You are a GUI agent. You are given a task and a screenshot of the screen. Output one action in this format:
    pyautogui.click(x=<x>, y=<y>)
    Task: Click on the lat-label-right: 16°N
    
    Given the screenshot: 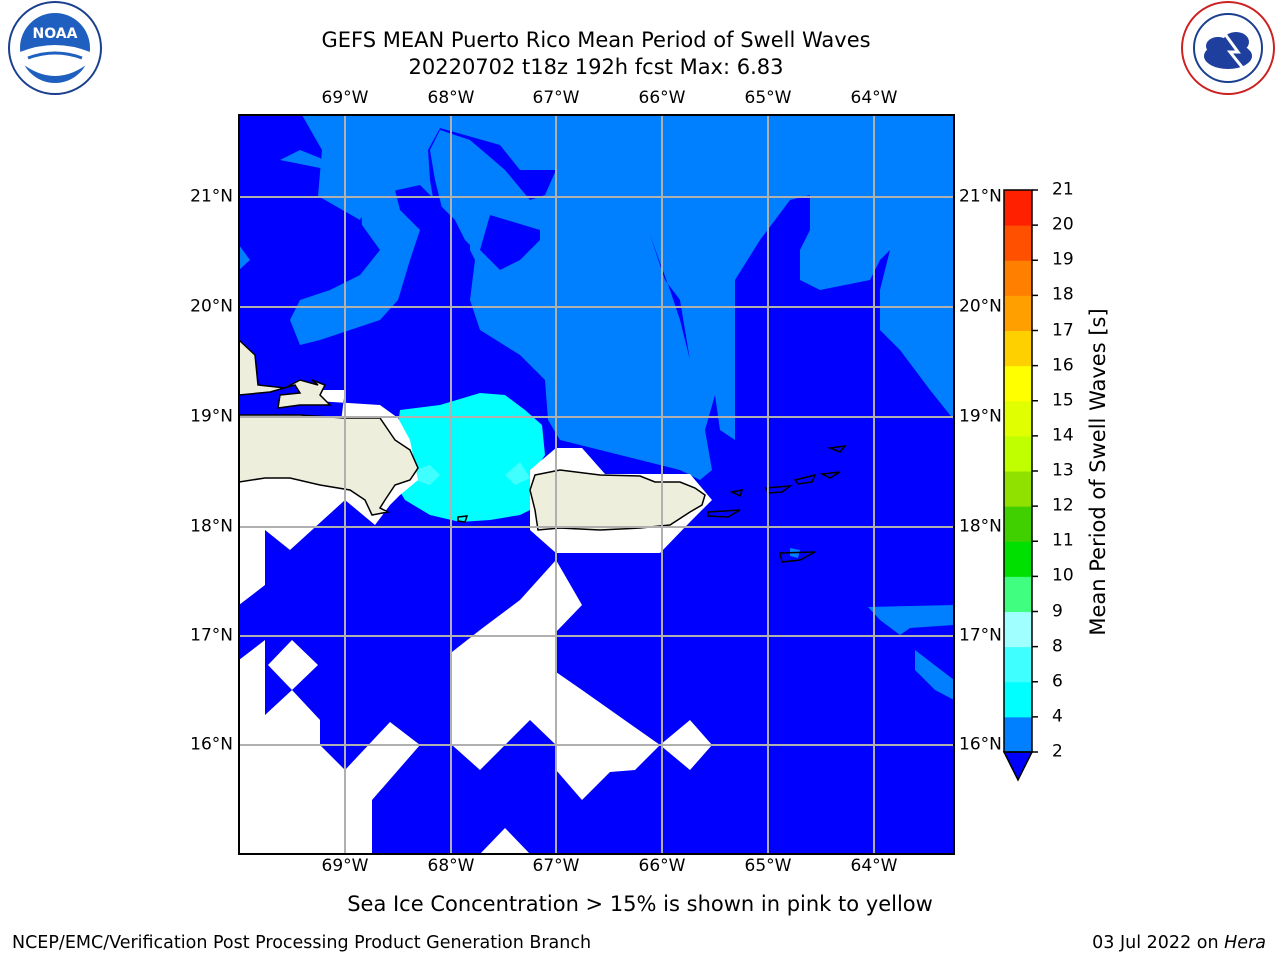 What is the action you would take?
    pyautogui.click(x=980, y=744)
    